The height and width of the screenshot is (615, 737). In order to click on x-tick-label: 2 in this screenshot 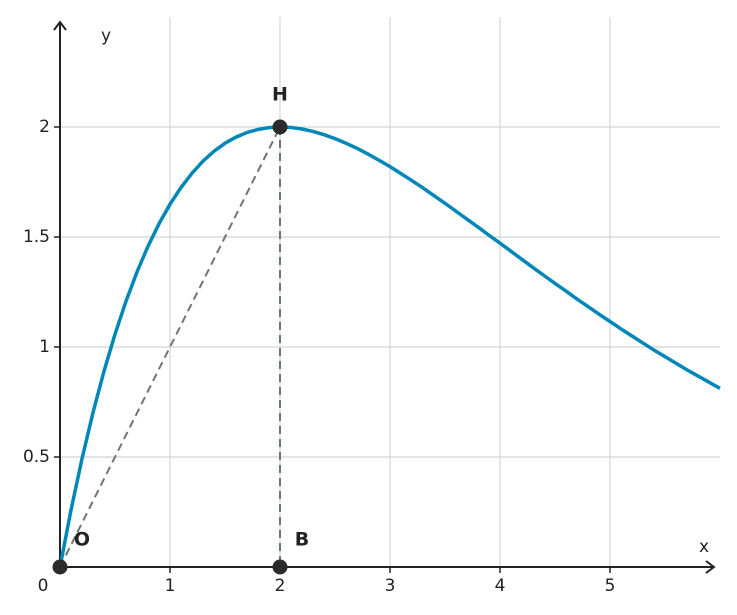, I will do `click(280, 586)`.